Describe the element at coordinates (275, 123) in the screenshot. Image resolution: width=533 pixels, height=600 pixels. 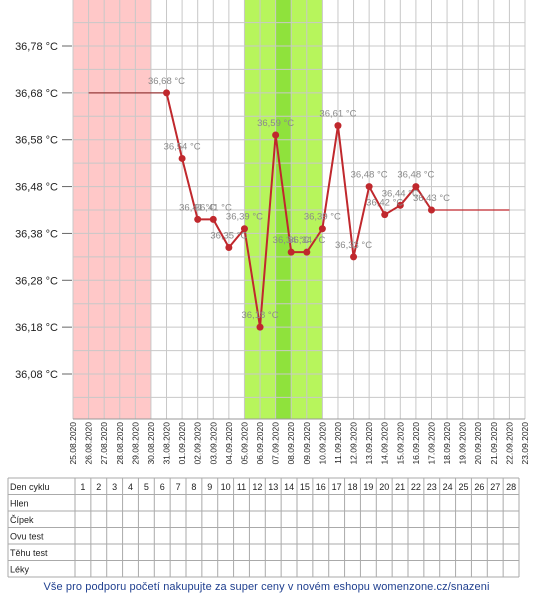
I see `point-label: 36,59 °C` at that location.